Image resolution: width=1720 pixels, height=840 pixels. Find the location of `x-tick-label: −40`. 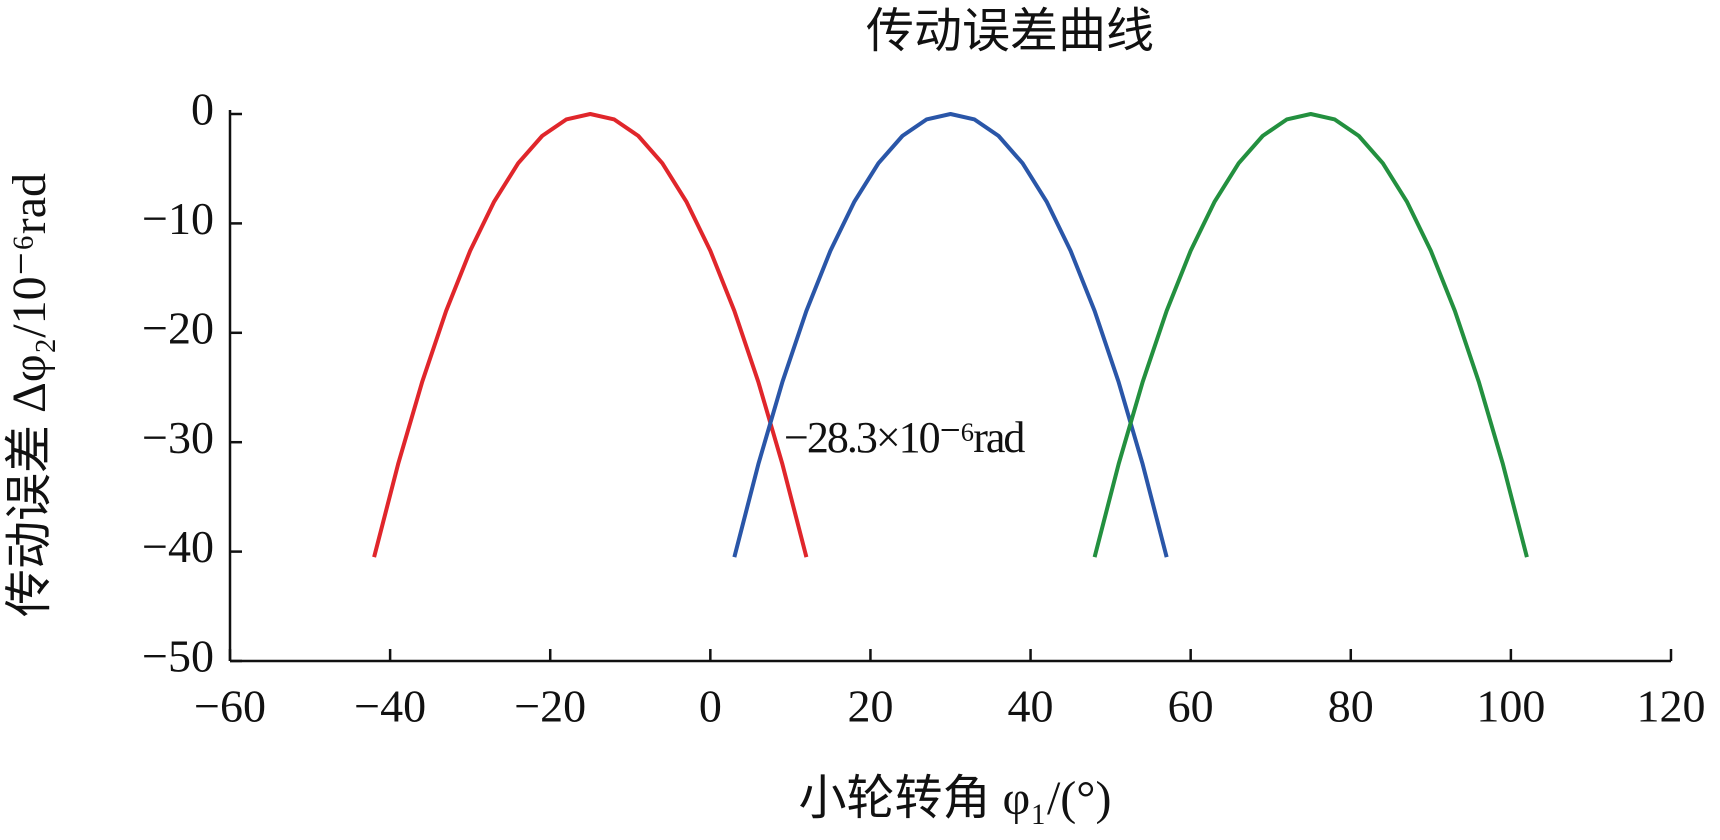

x-tick-label: −40 is located at coordinates (390, 706).